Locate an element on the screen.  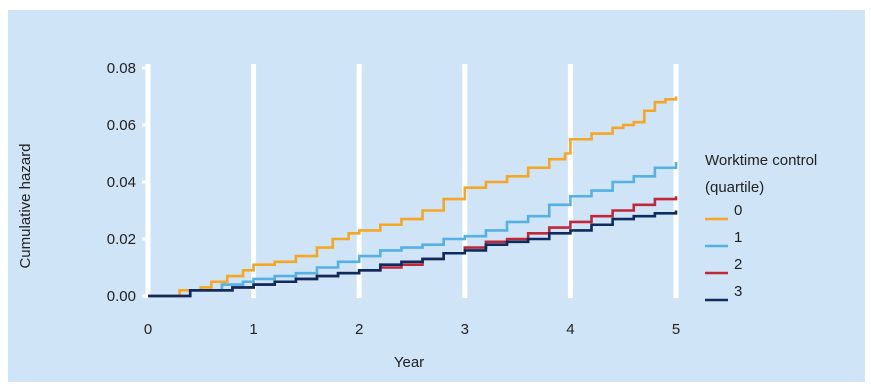
legend-label-0: 0 is located at coordinates (738, 210).